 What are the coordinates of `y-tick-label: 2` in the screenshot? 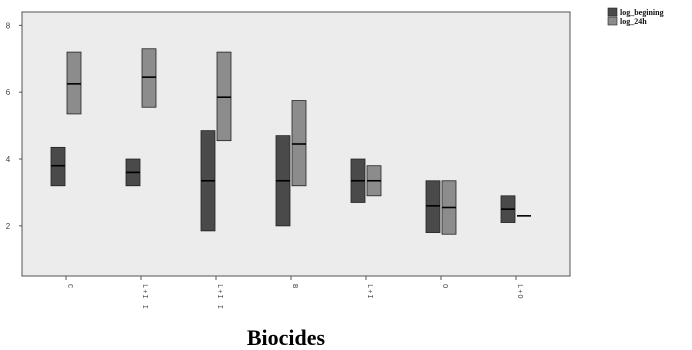 It's located at (8, 226).